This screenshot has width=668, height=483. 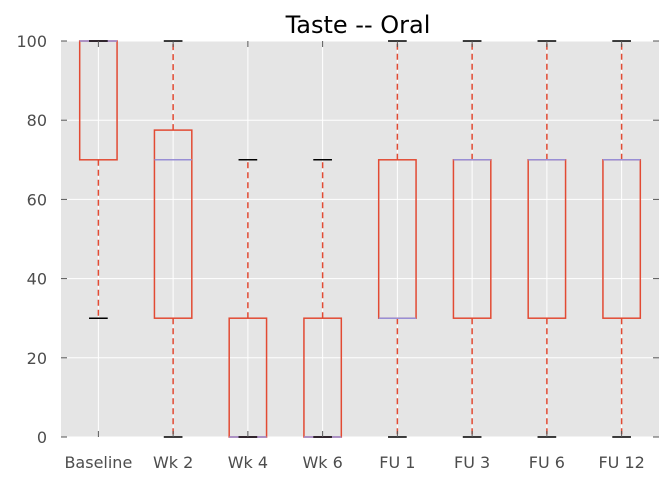 What do you see at coordinates (37, 358) in the screenshot?
I see `y-tick-label: 20` at bounding box center [37, 358].